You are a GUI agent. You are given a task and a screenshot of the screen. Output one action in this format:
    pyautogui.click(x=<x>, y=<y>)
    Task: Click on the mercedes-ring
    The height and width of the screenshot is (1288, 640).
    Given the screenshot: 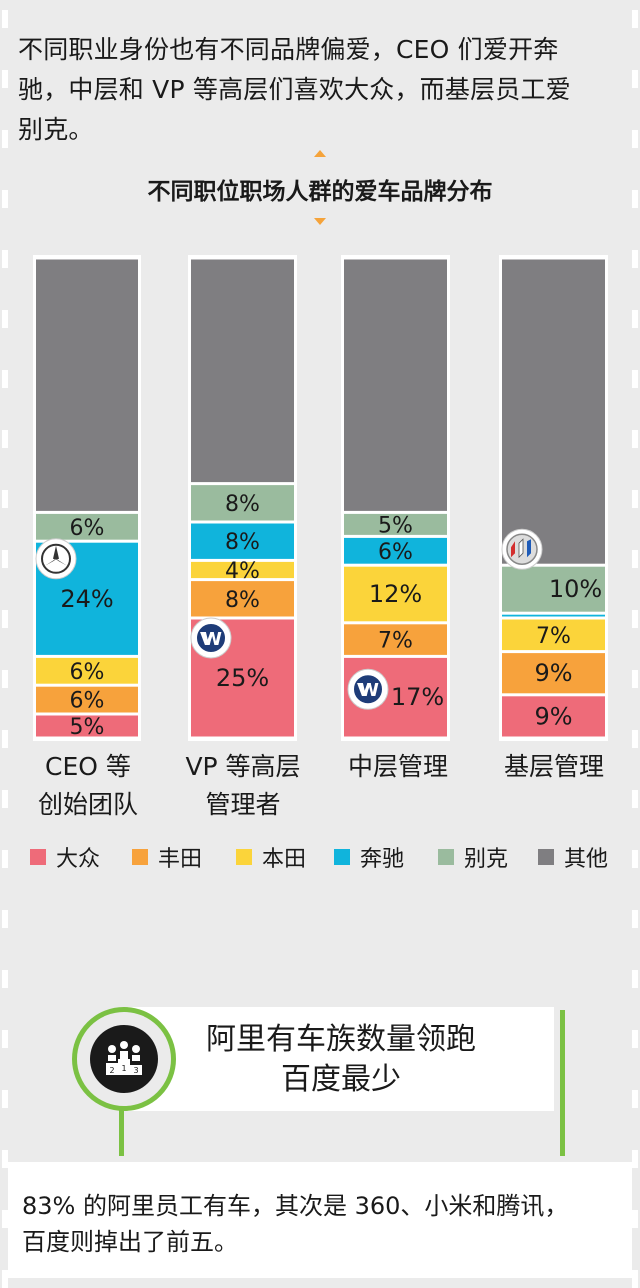 What is the action you would take?
    pyautogui.click(x=56, y=558)
    